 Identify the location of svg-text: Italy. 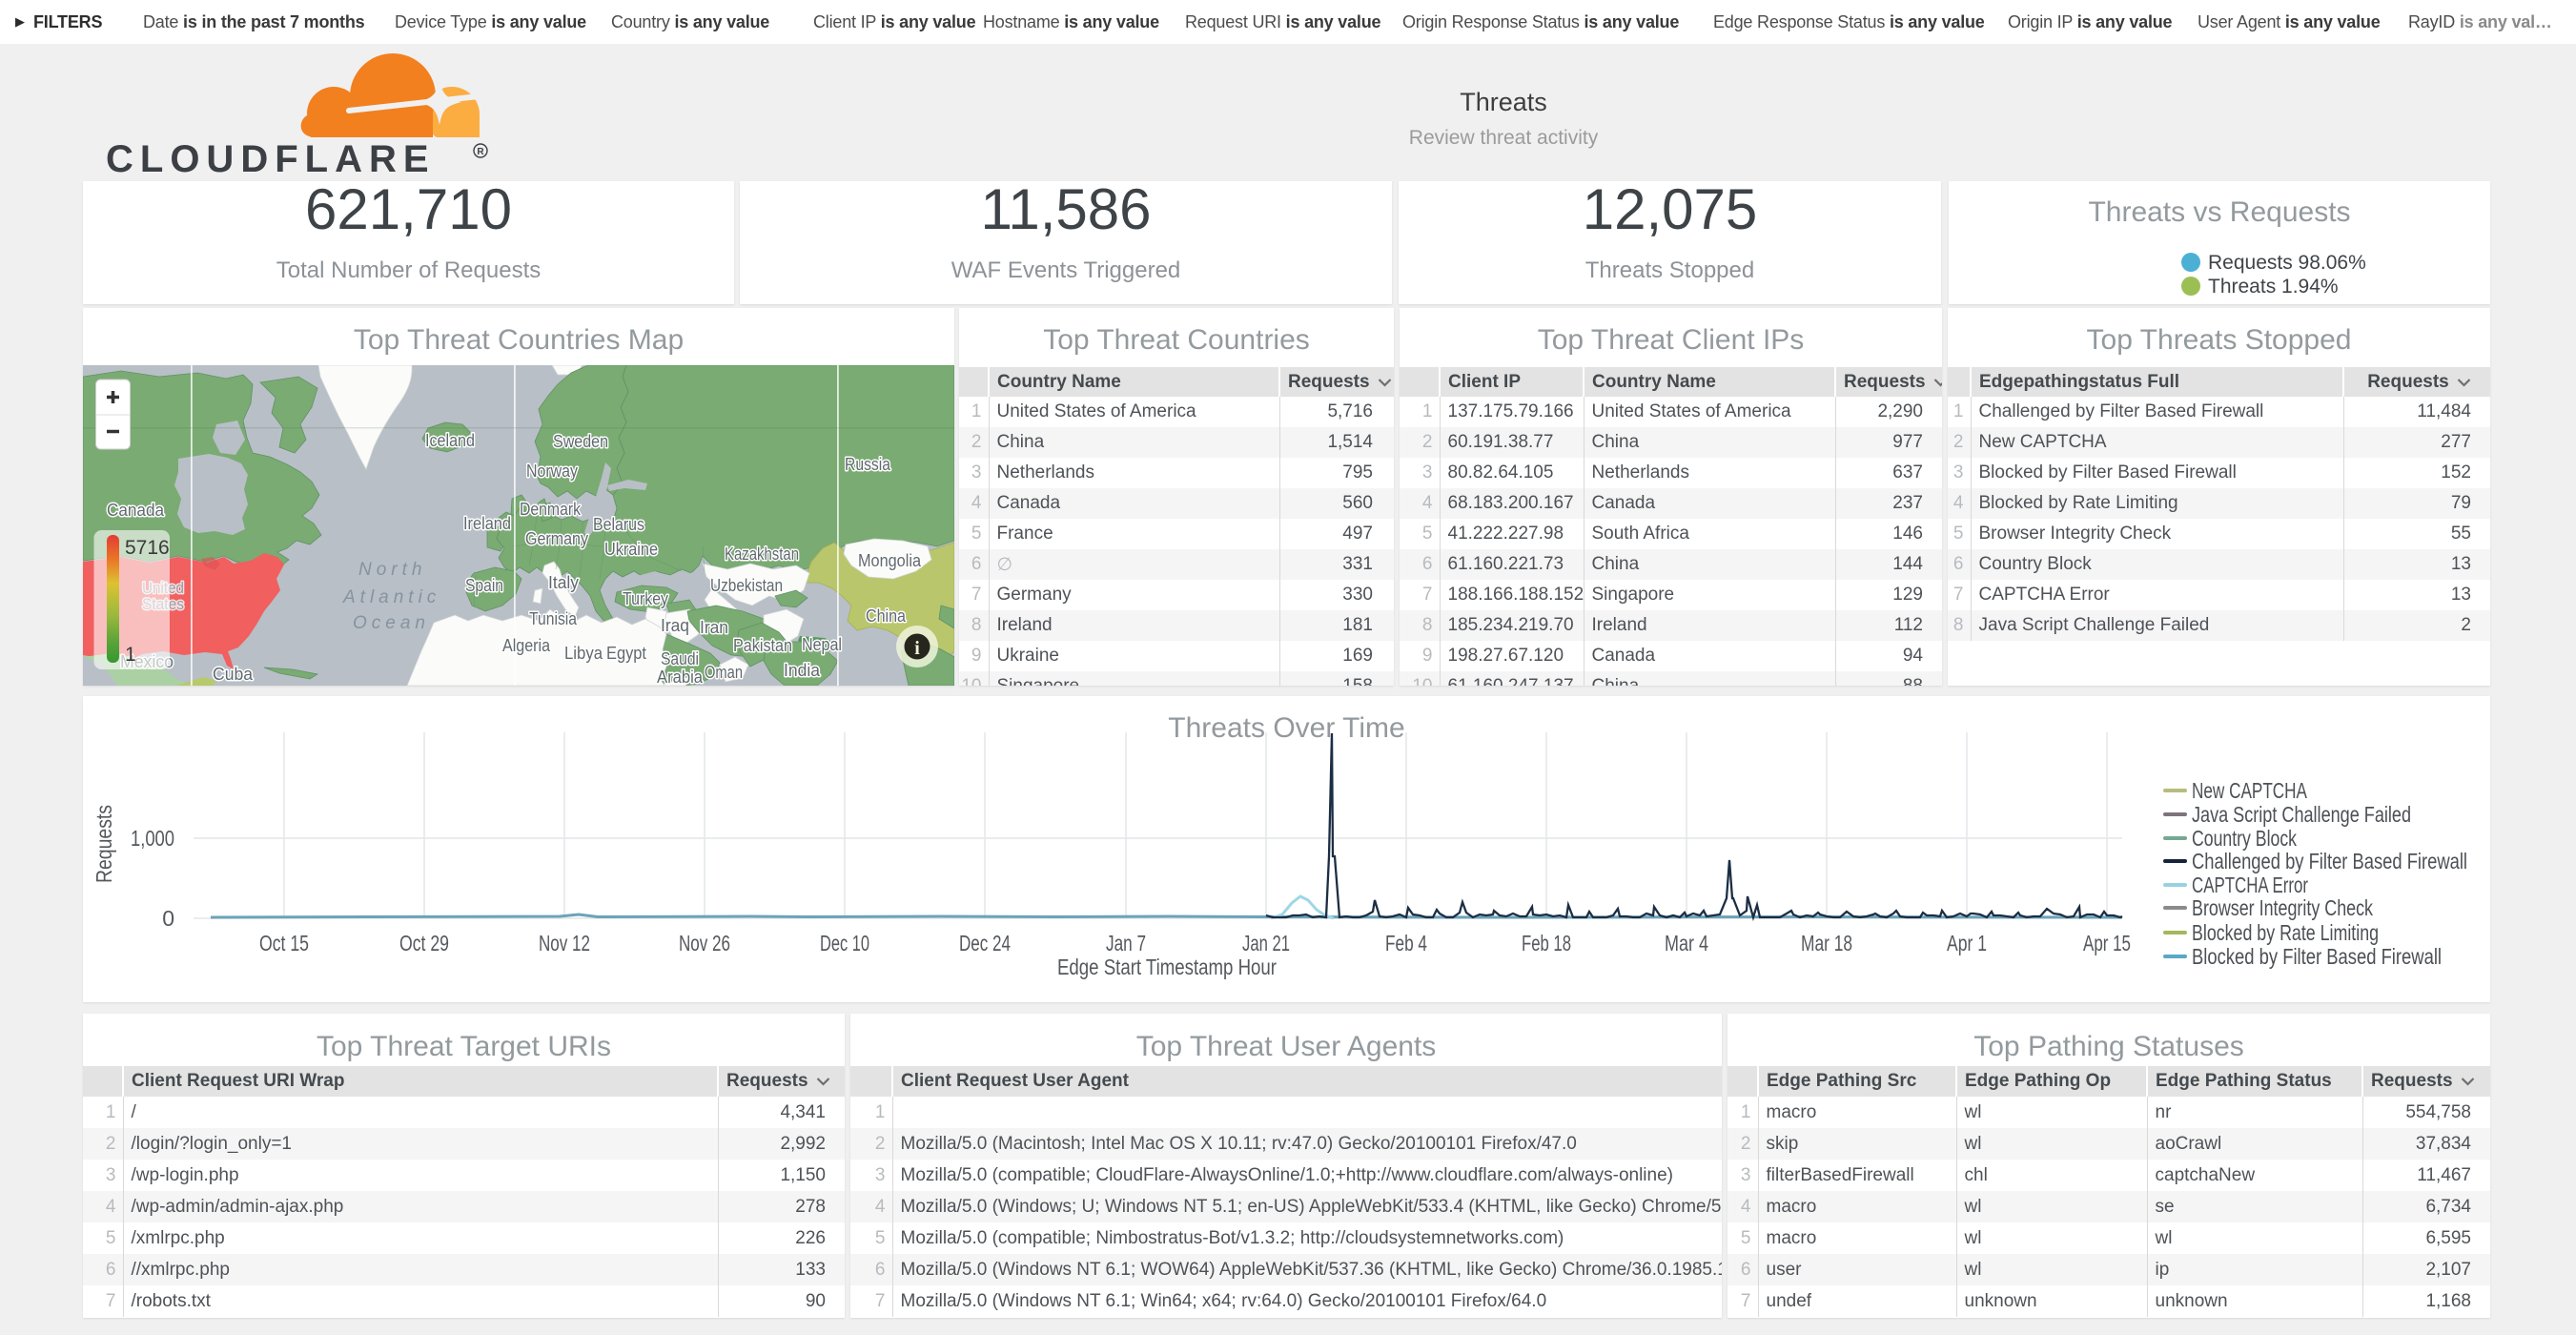
(564, 582).